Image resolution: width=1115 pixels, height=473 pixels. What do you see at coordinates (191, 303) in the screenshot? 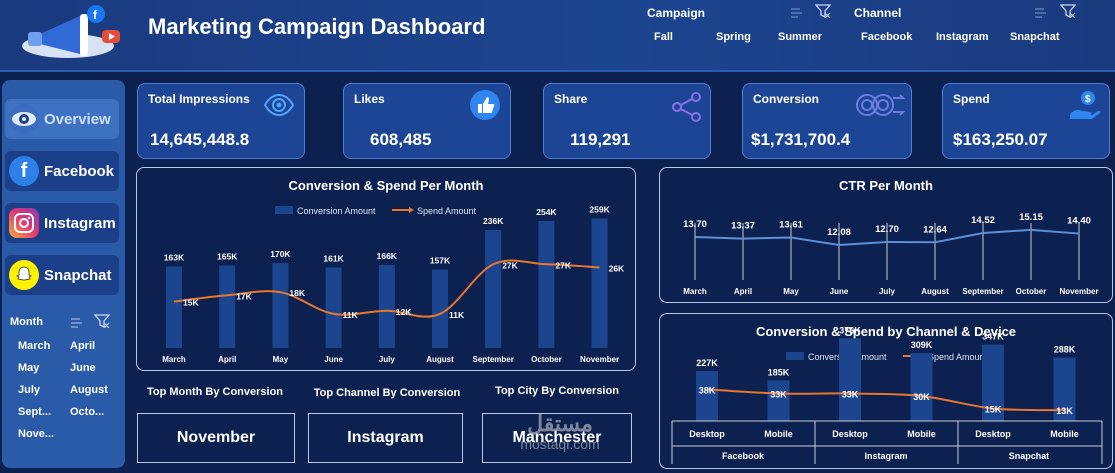
I see `line-data-label: 15K` at bounding box center [191, 303].